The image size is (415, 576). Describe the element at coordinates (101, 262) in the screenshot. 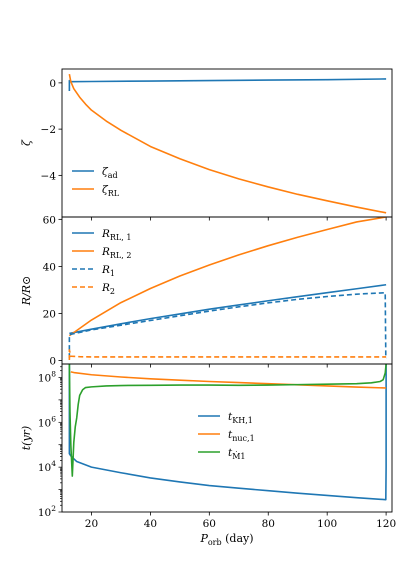

I see `legend-middle: RRL, 1 RRL, 2 R1 R2` at that location.